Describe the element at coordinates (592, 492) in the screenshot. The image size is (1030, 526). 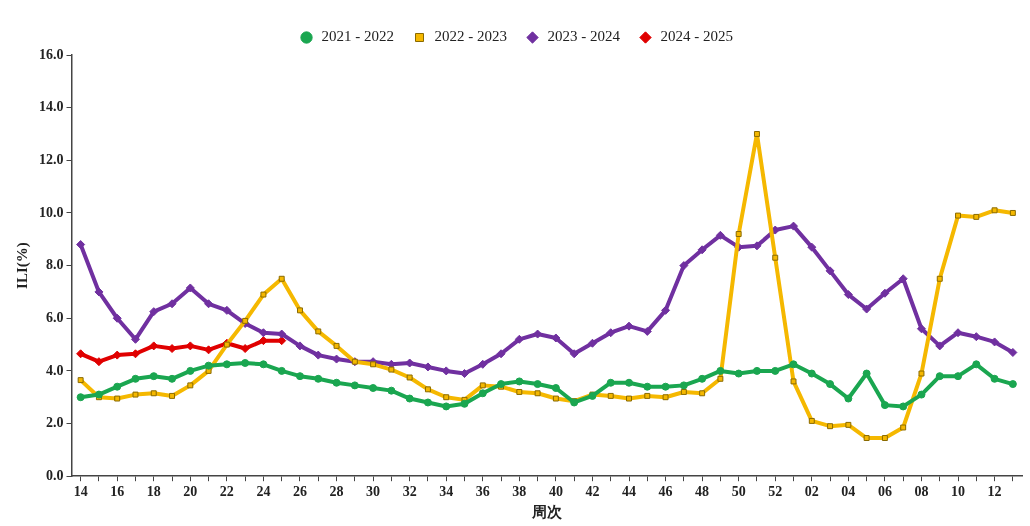
I see `x-tick-label: 42` at that location.